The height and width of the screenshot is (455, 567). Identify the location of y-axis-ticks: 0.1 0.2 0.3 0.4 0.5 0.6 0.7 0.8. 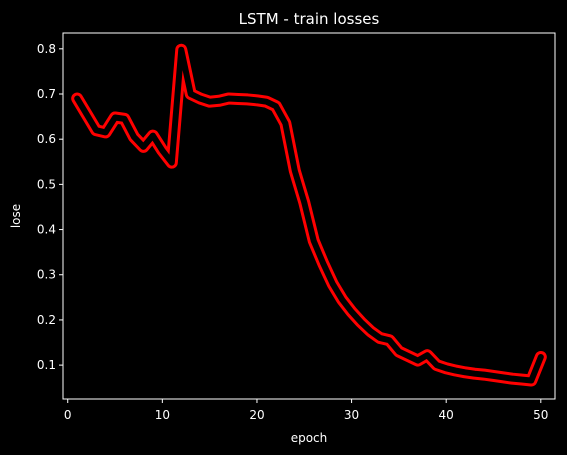
(50, 207).